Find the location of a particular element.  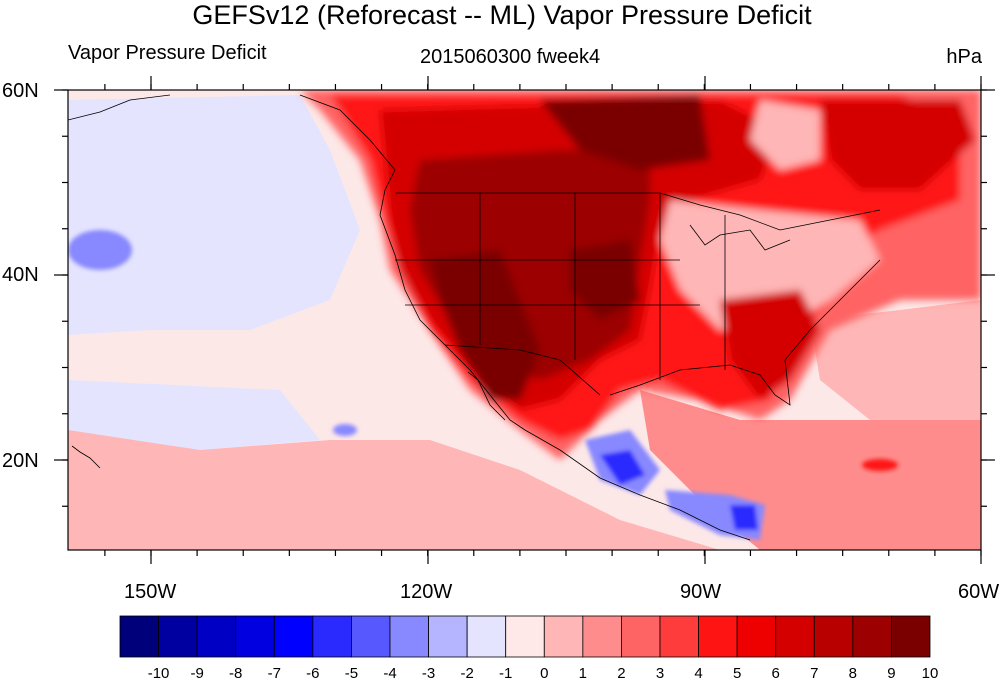

colorbar-tick-label: -10 is located at coordinates (158, 673).